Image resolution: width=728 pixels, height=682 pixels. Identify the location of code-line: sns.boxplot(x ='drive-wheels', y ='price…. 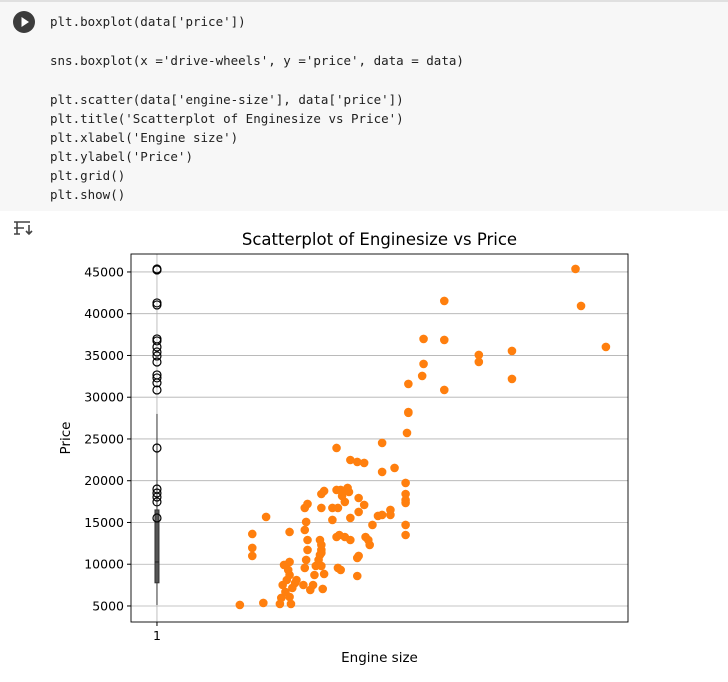
(257, 60).